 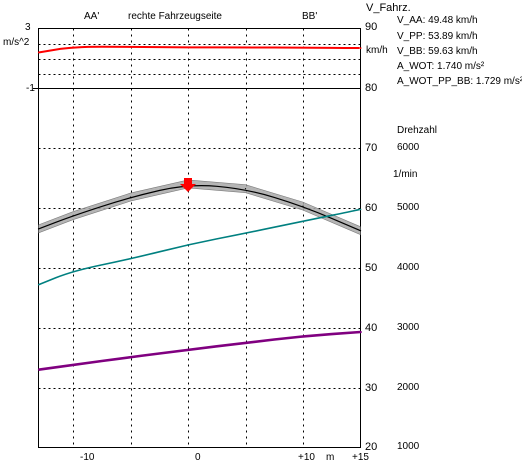 What do you see at coordinates (28, 27) in the screenshot?
I see `accel-tick-top: 3` at bounding box center [28, 27].